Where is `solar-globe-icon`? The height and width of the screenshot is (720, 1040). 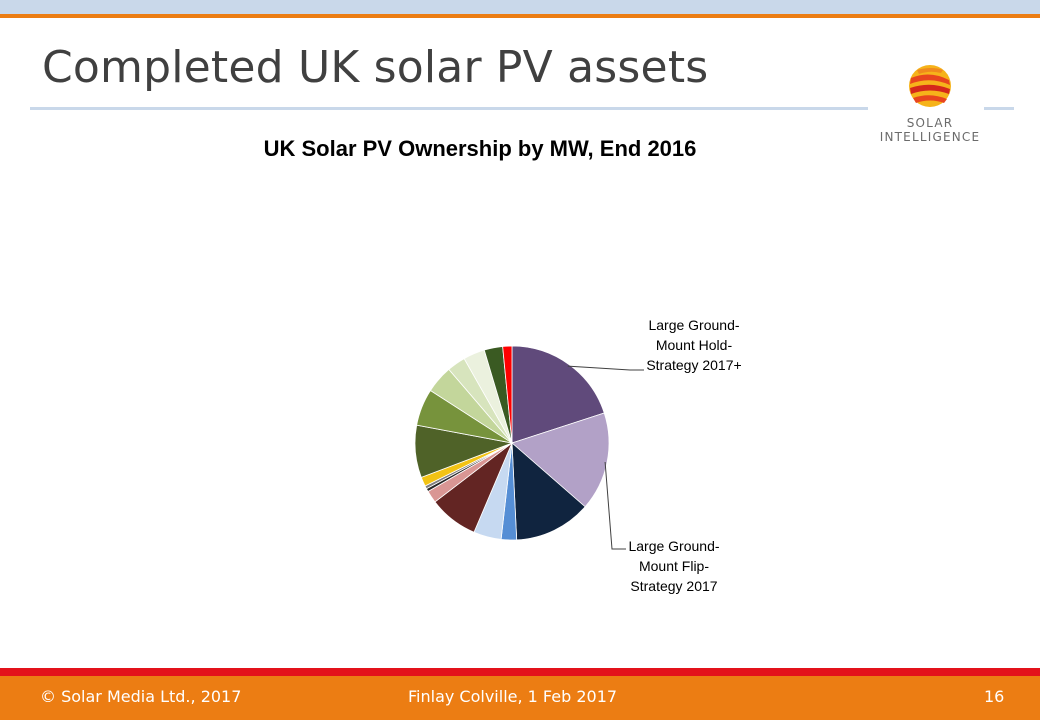
solar-globe-icon is located at coordinates (930, 86).